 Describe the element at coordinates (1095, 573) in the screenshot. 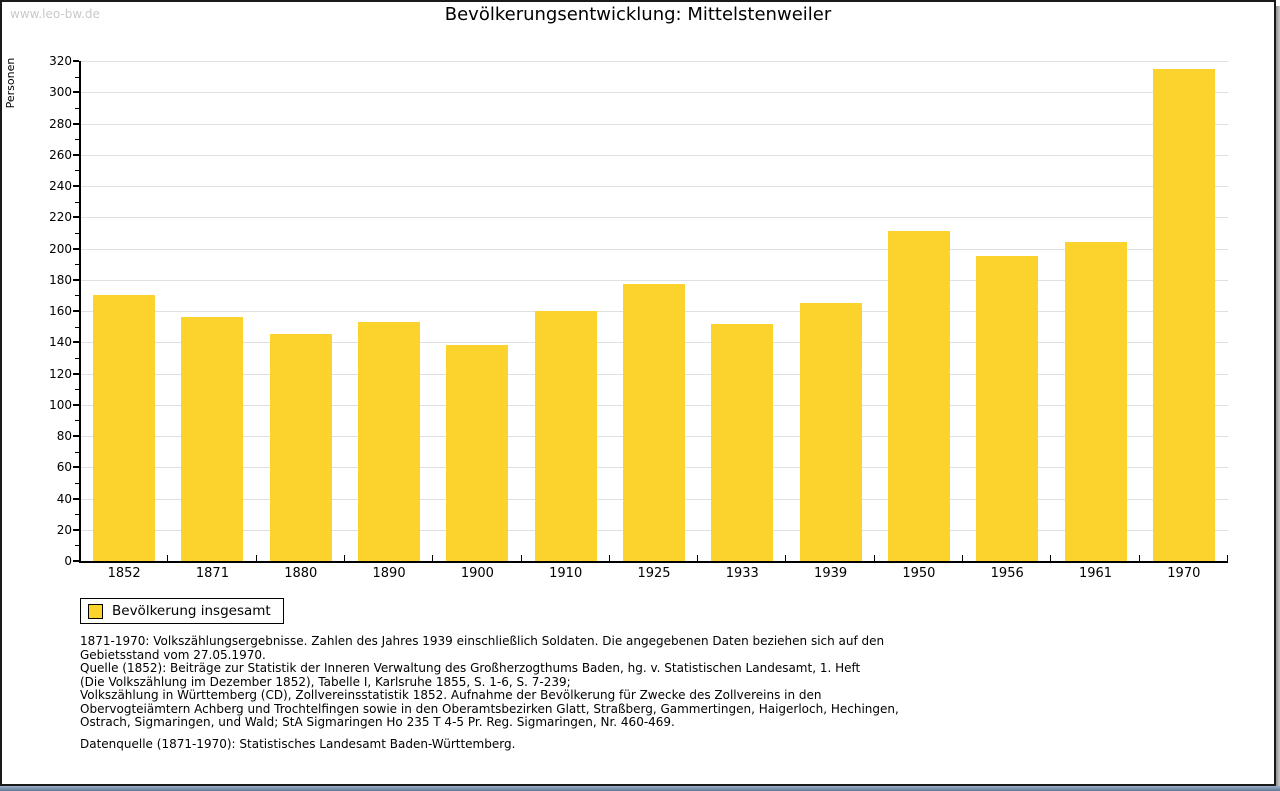

I see `x-tick-label: 1961` at that location.